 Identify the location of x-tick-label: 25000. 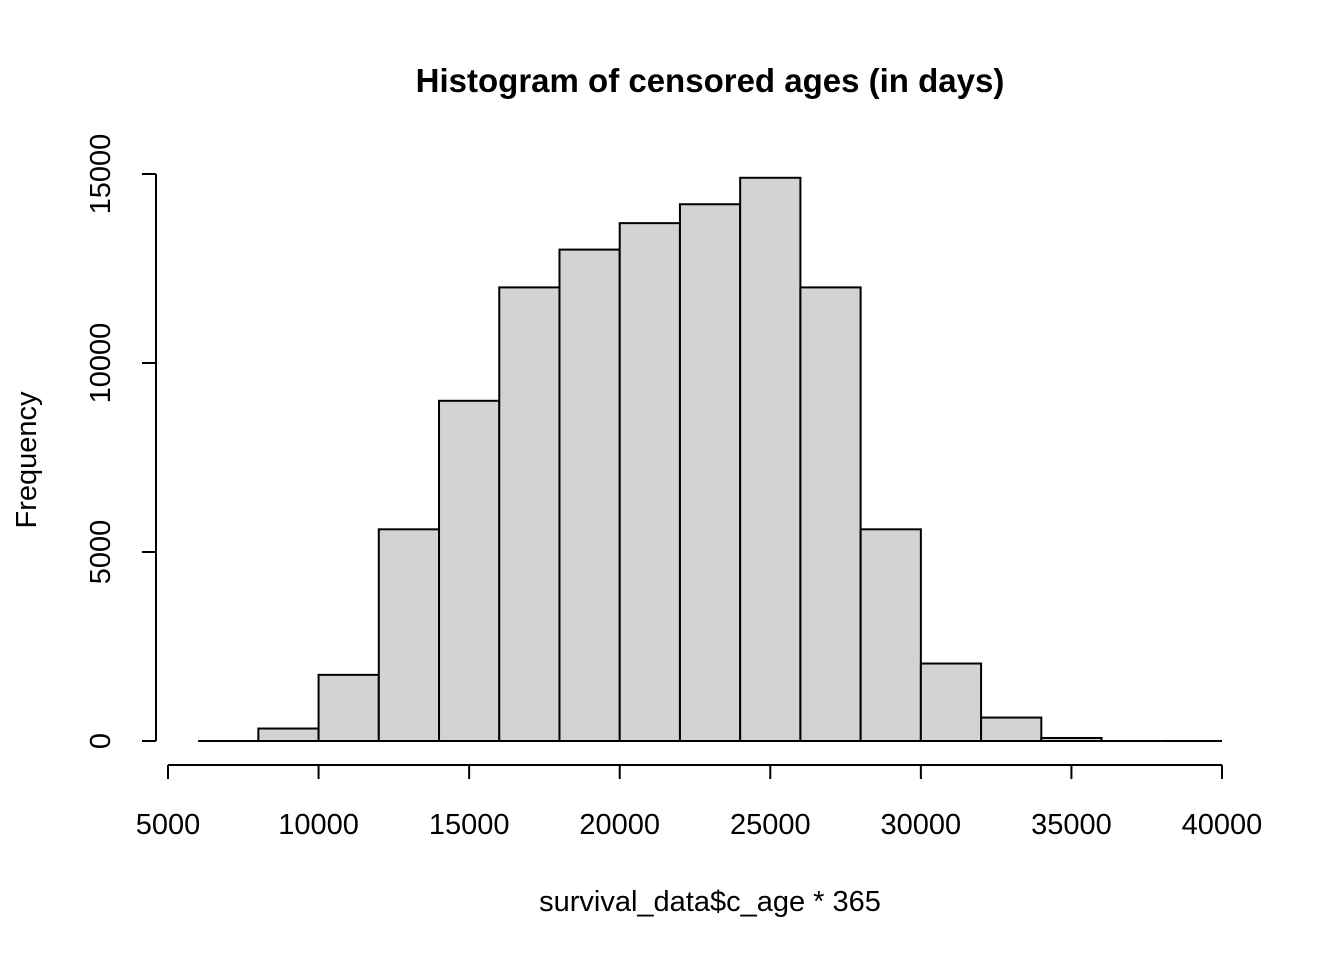
(770, 825).